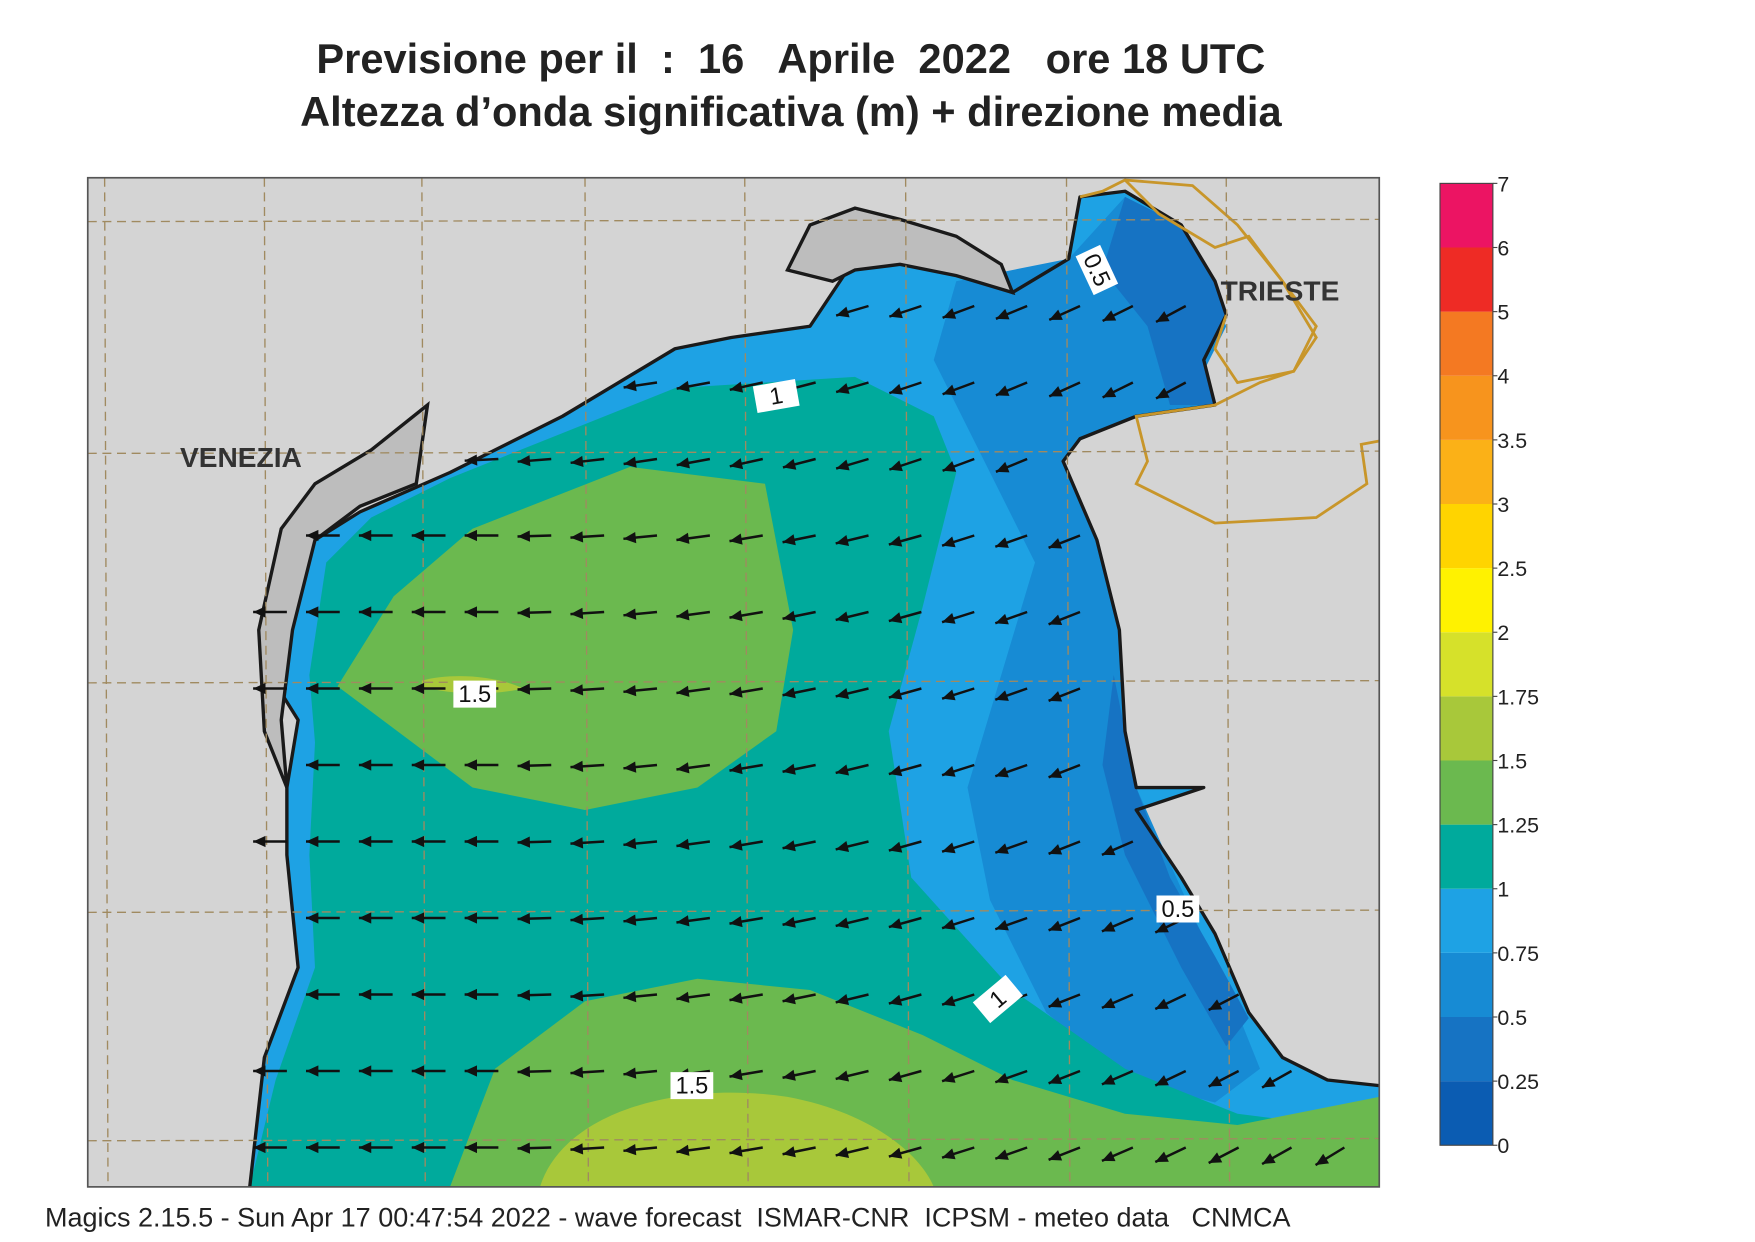  What do you see at coordinates (475, 694) in the screenshot?
I see `contour-label: 1.5` at bounding box center [475, 694].